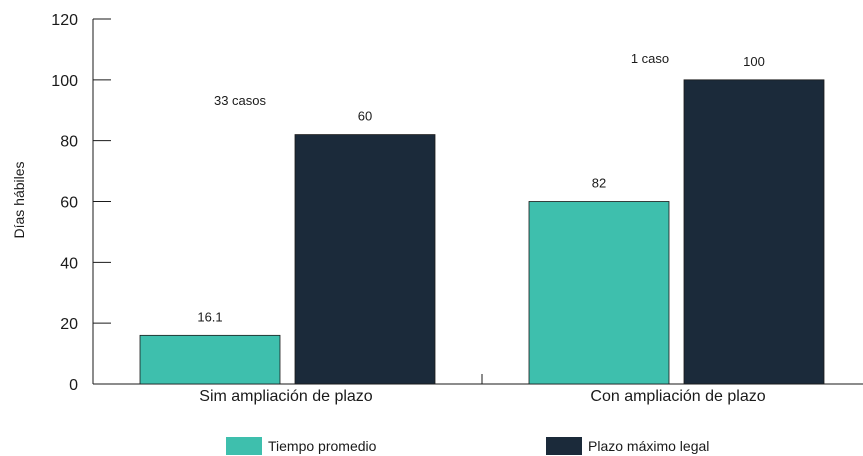  I want to click on y-tick-label-20: 20, so click(69, 324).